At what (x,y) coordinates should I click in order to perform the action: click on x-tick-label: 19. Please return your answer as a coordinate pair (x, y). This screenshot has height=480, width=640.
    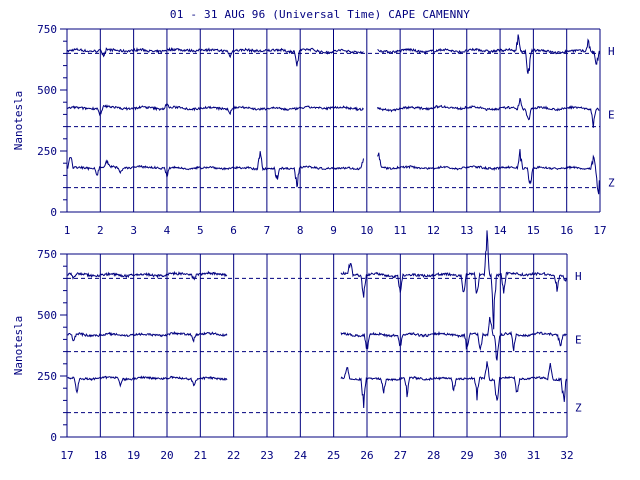
    Looking at the image, I should click on (133, 455).